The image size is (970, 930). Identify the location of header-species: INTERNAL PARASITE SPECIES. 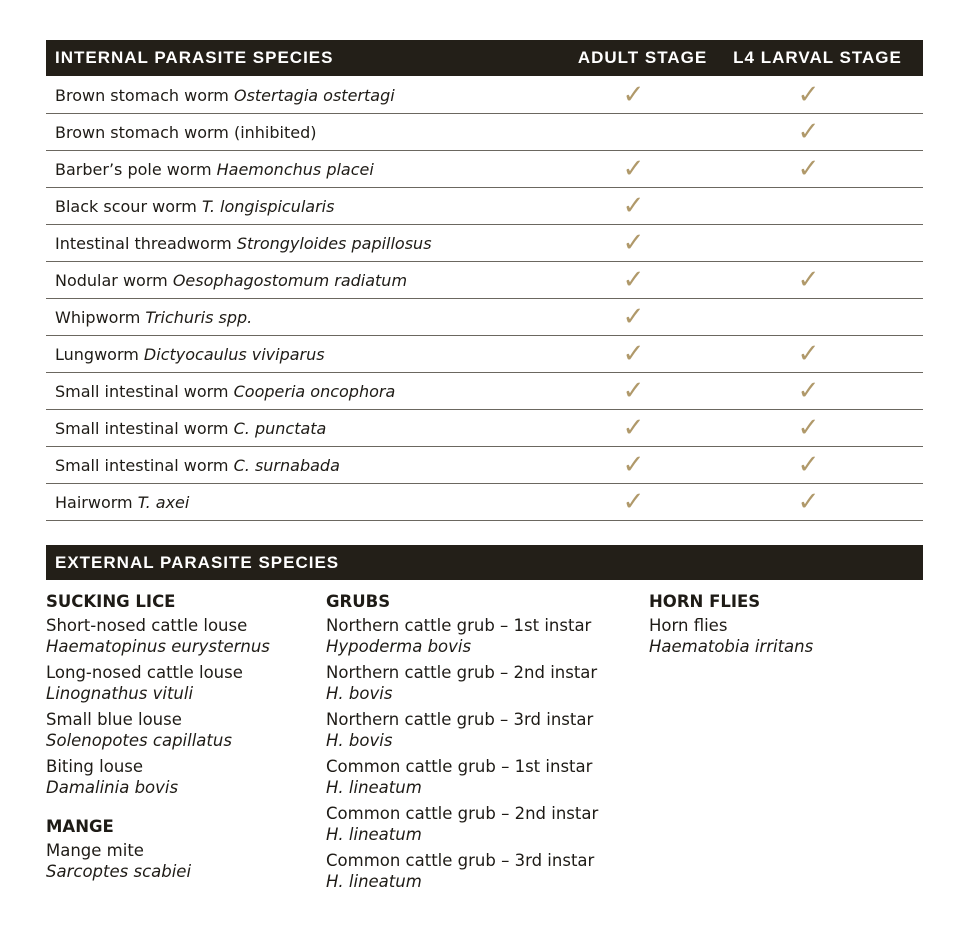
(194, 57).